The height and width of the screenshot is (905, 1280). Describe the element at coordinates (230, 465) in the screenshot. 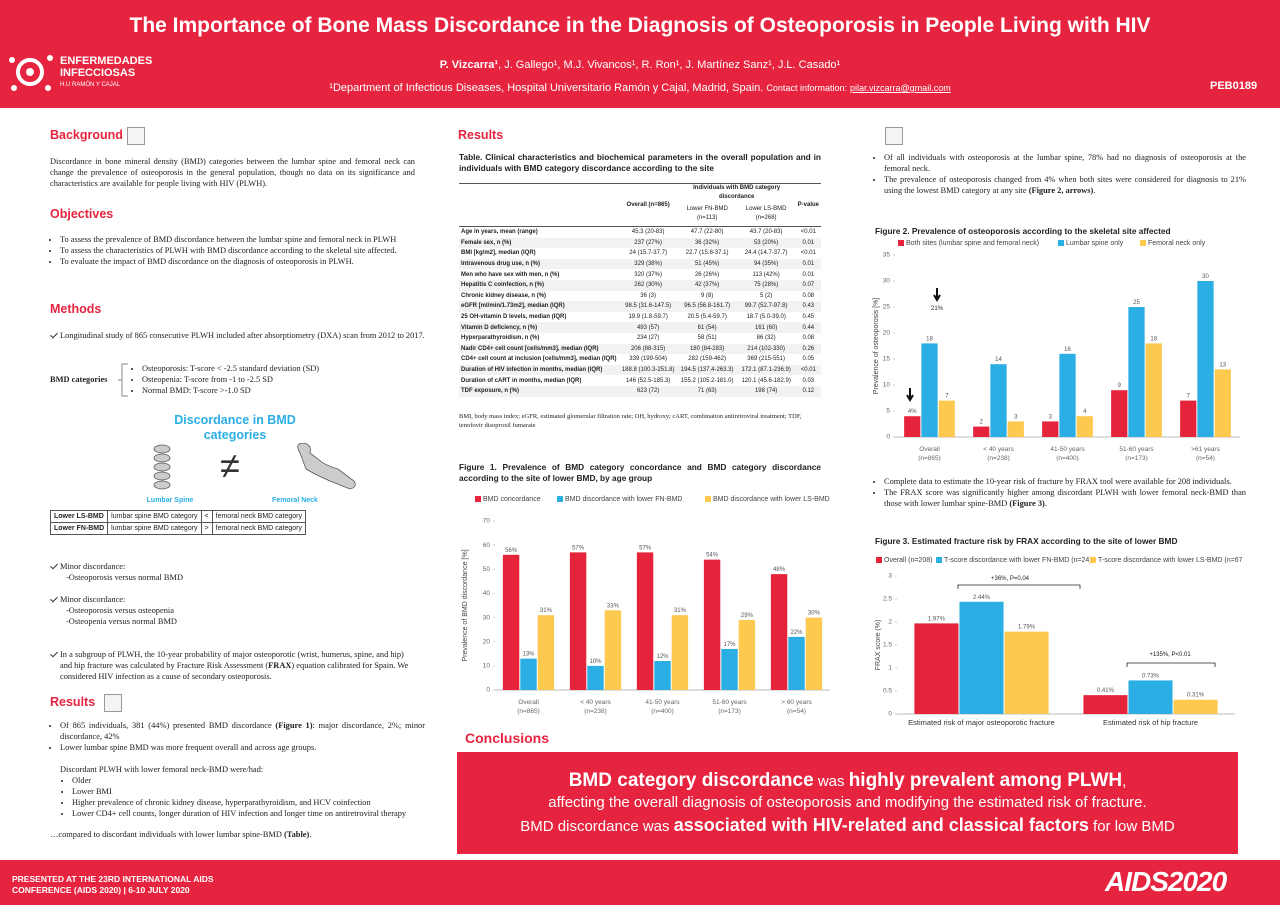

I see `not-equal-sign: ≠` at that location.